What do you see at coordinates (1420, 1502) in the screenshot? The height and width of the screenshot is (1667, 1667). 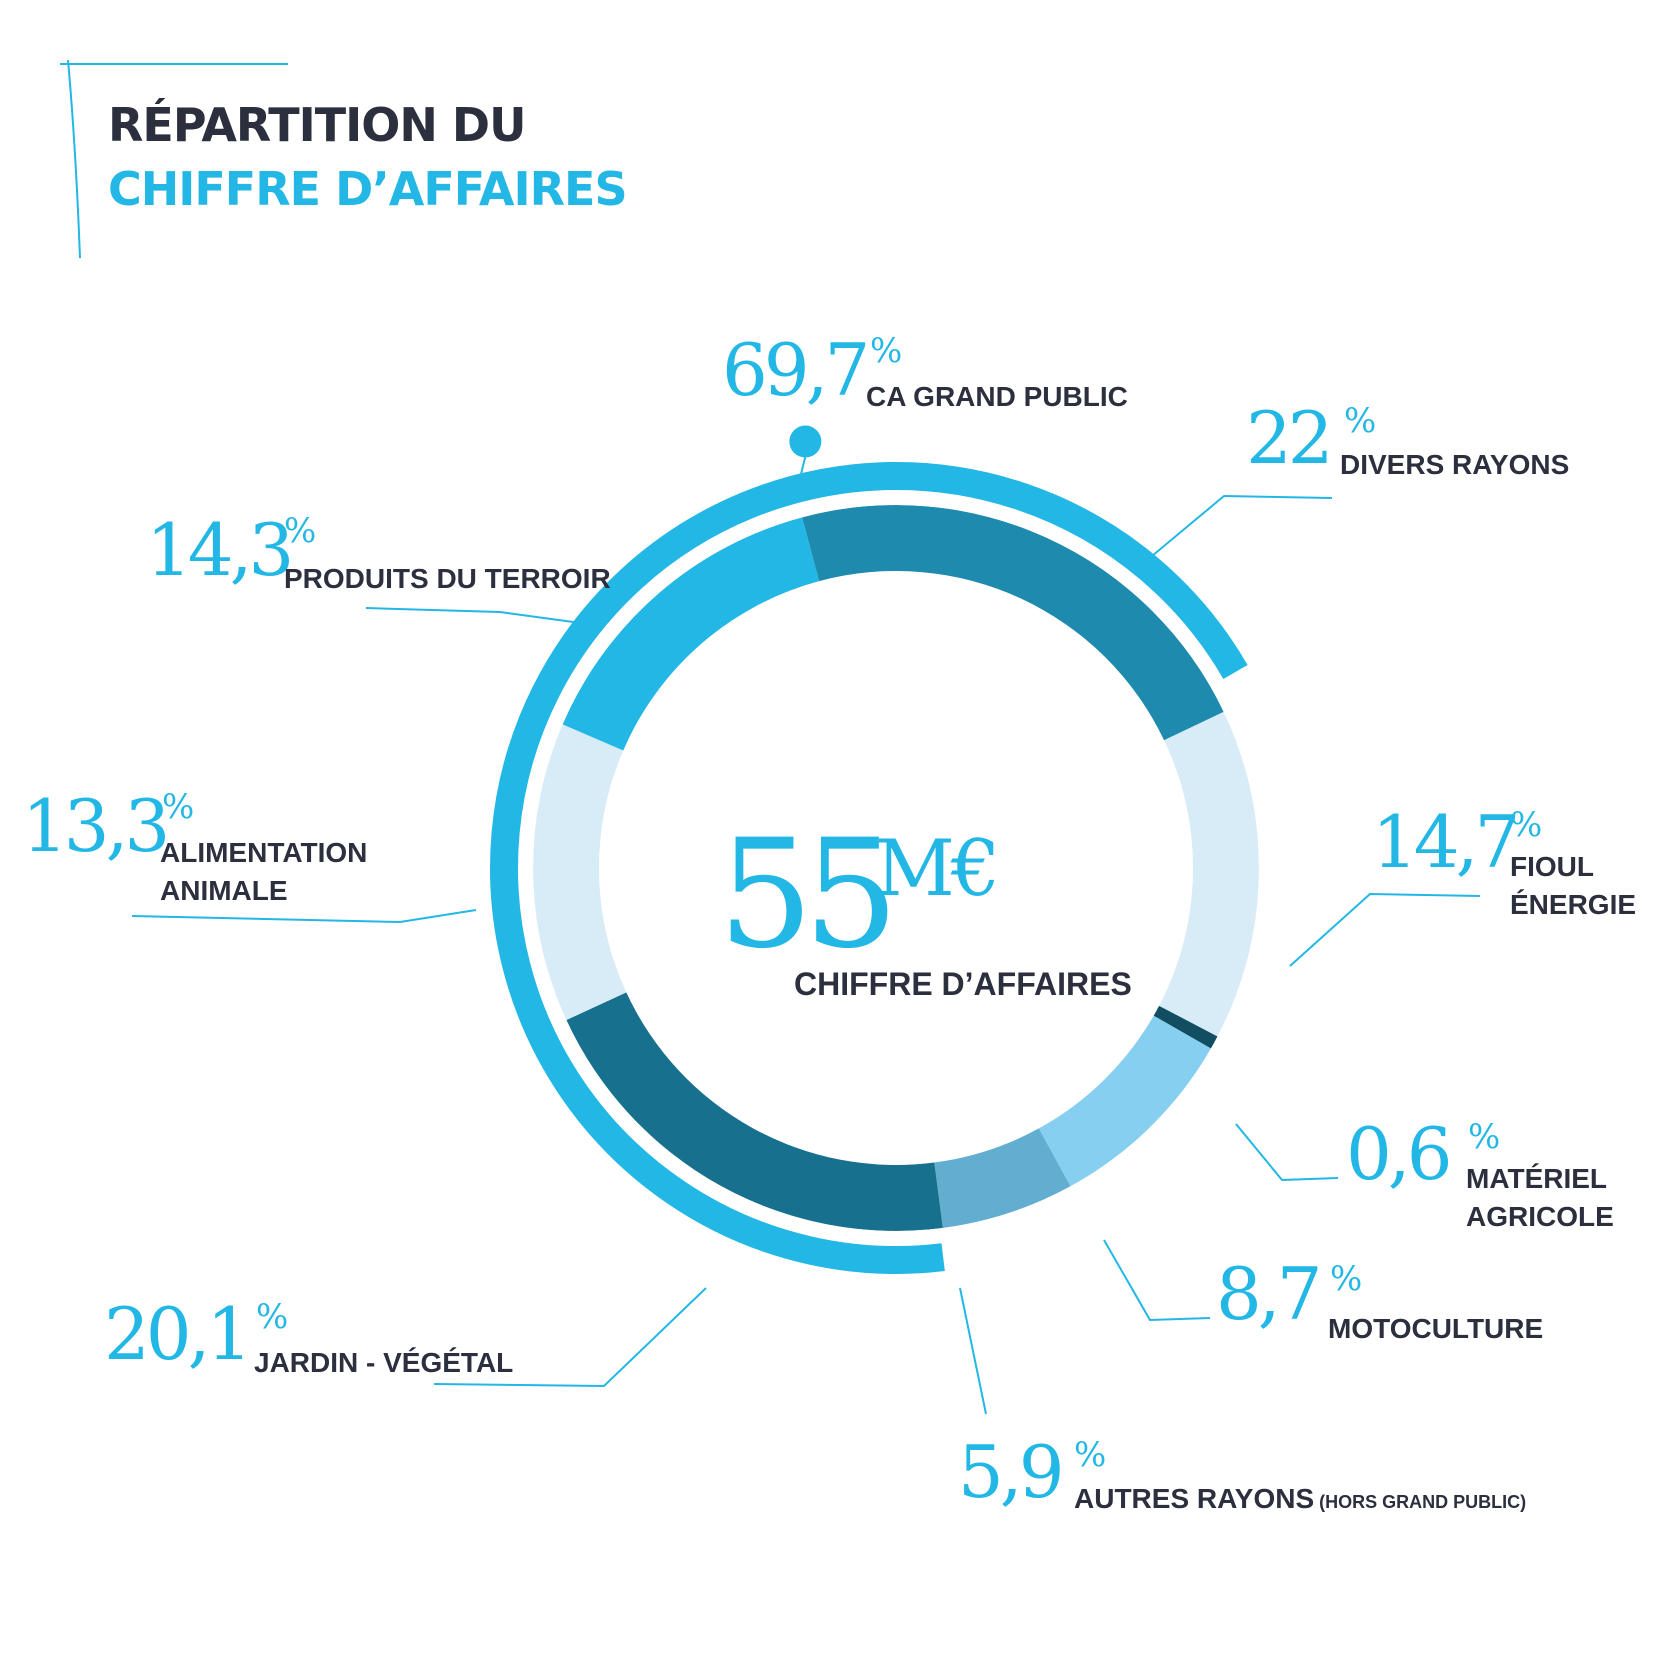 I see `callout-label-suffix: (HORS GRAND PUBLIC)` at bounding box center [1420, 1502].